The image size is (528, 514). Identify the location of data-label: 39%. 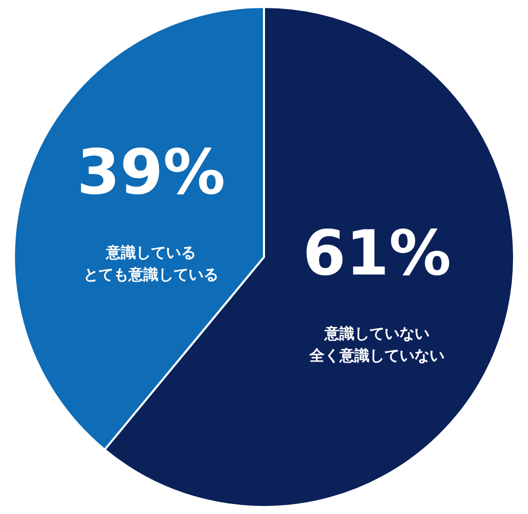
(151, 171).